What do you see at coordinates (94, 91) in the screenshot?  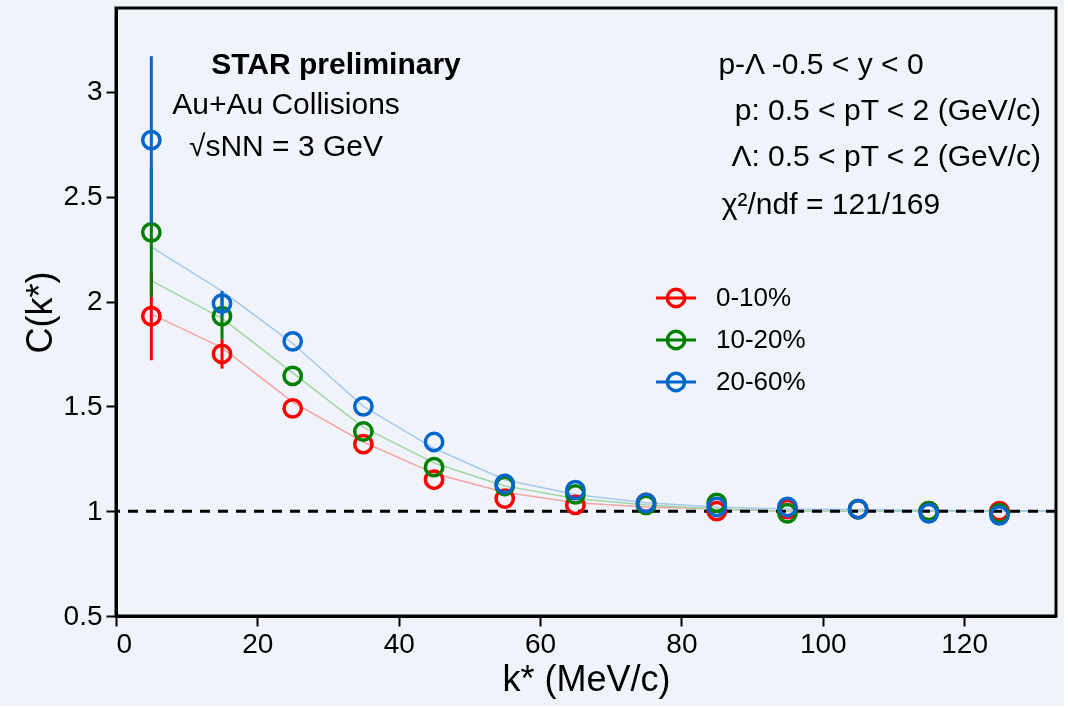 I see `y-tick-label: 3` at bounding box center [94, 91].